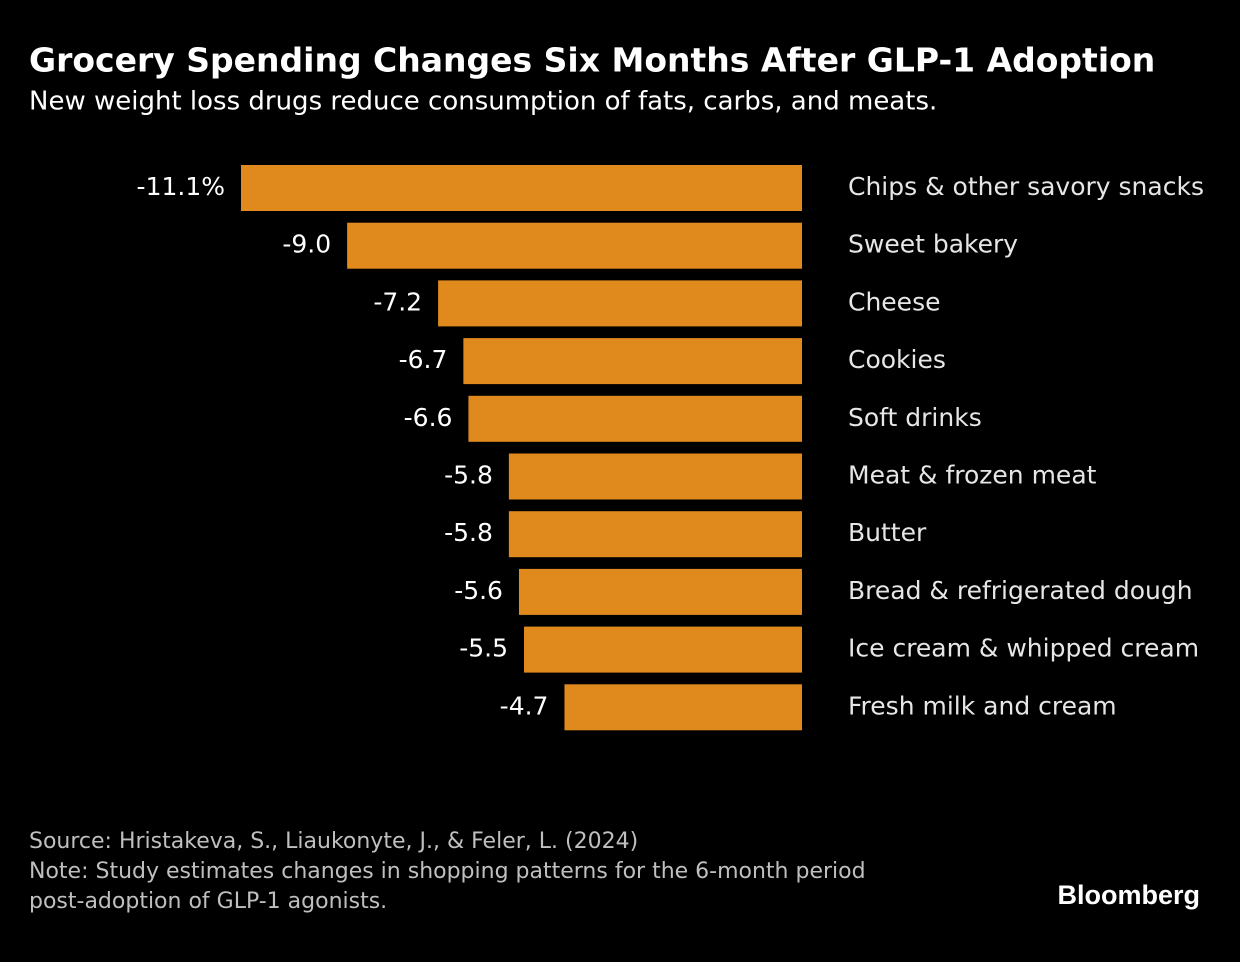  Describe the element at coordinates (915, 417) in the screenshot. I see `category-label: Soft drinks` at that location.